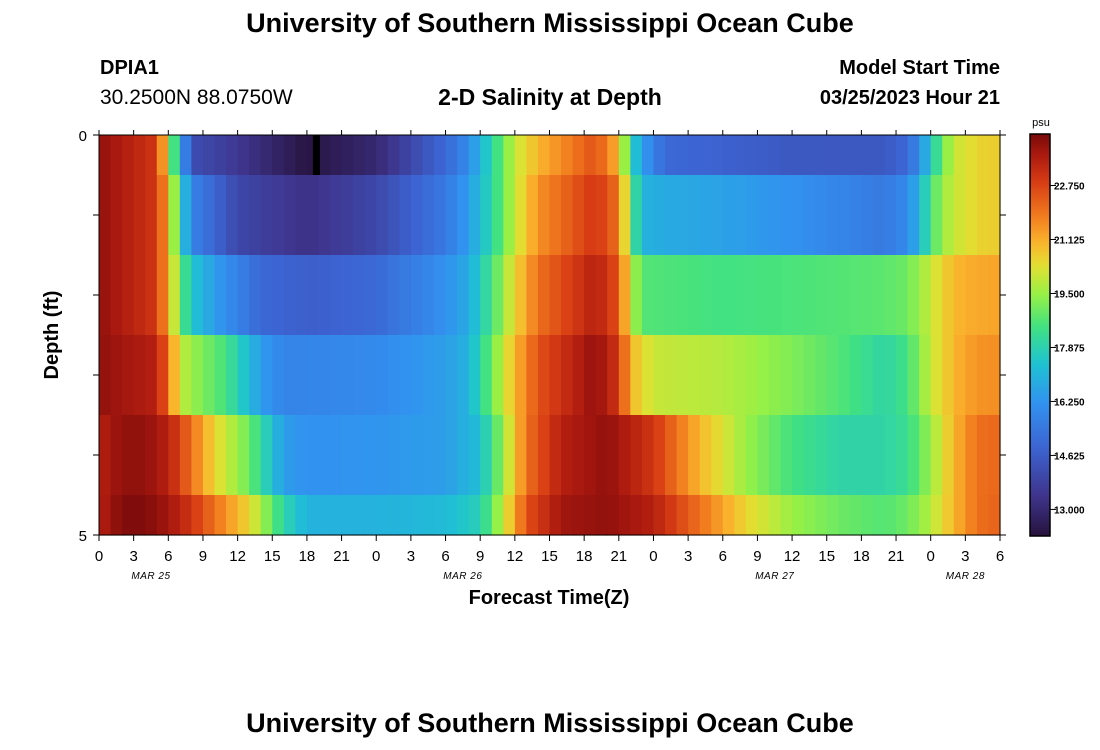 This screenshot has height=750, width=1100. Describe the element at coordinates (1069, 240) in the screenshot. I see `colorbar-tick-label: 21.125` at that location.